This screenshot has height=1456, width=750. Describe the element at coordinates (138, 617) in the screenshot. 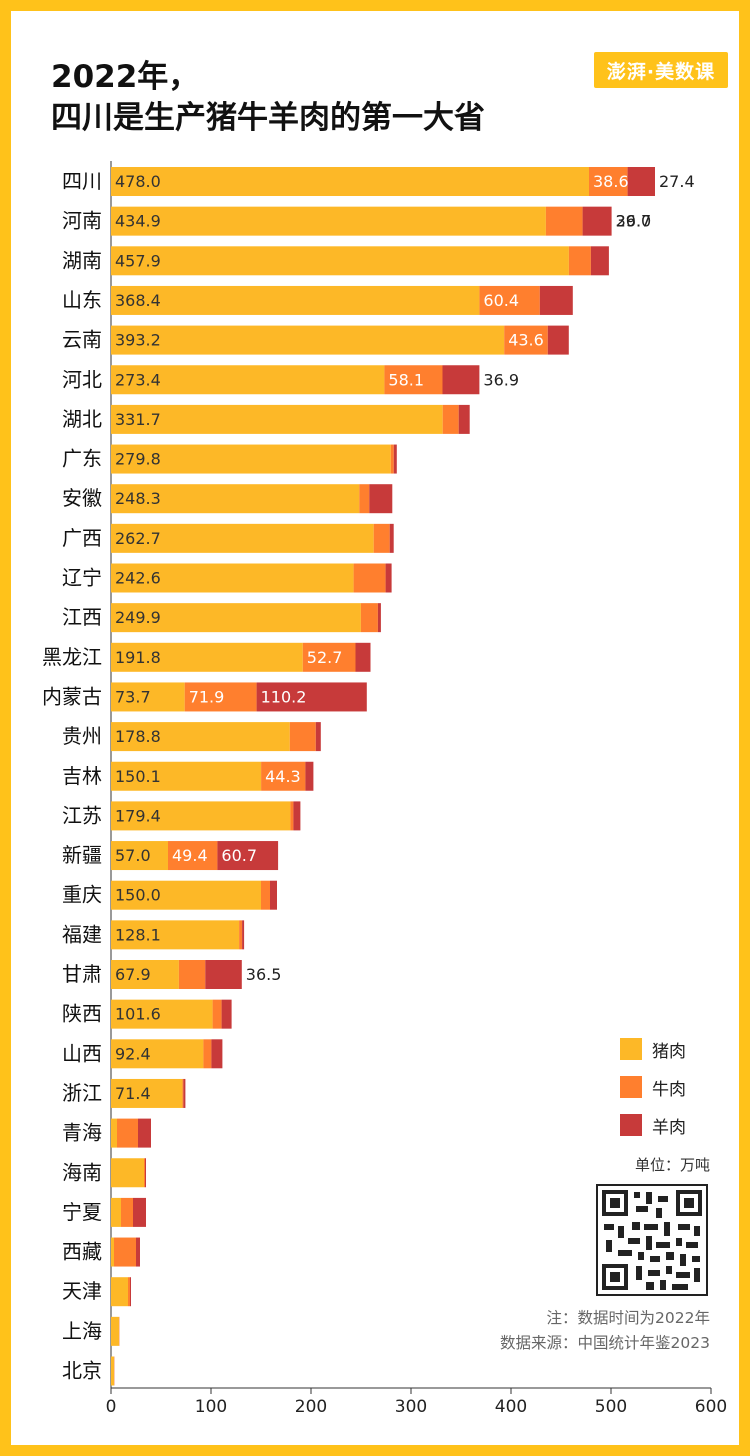

I see `data-label: 249.9` at that location.